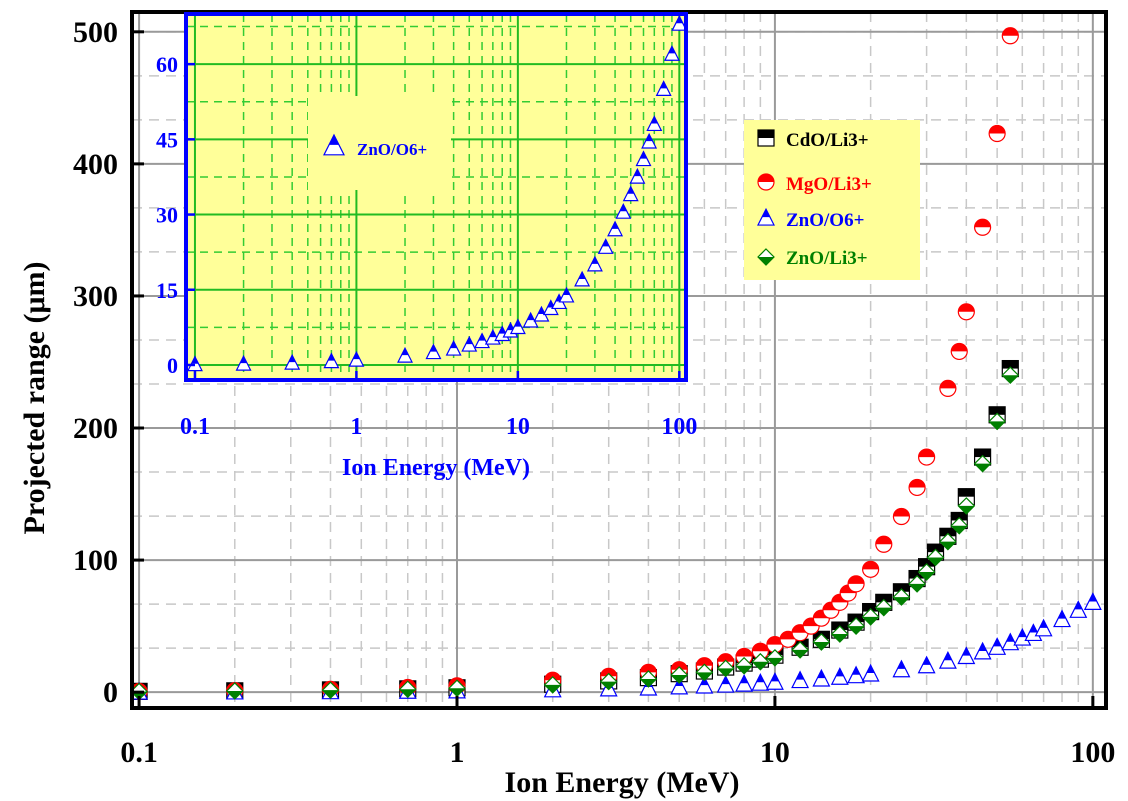  Describe the element at coordinates (167, 64) in the screenshot. I see `inset-y-tick-label: 60` at that location.